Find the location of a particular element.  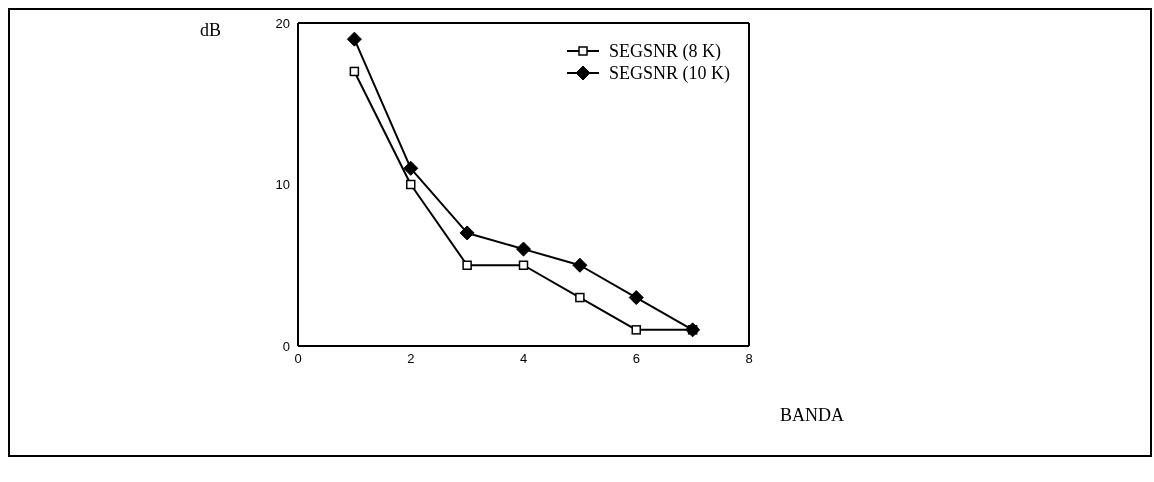

y-tick-label: 20 is located at coordinates (282, 23).